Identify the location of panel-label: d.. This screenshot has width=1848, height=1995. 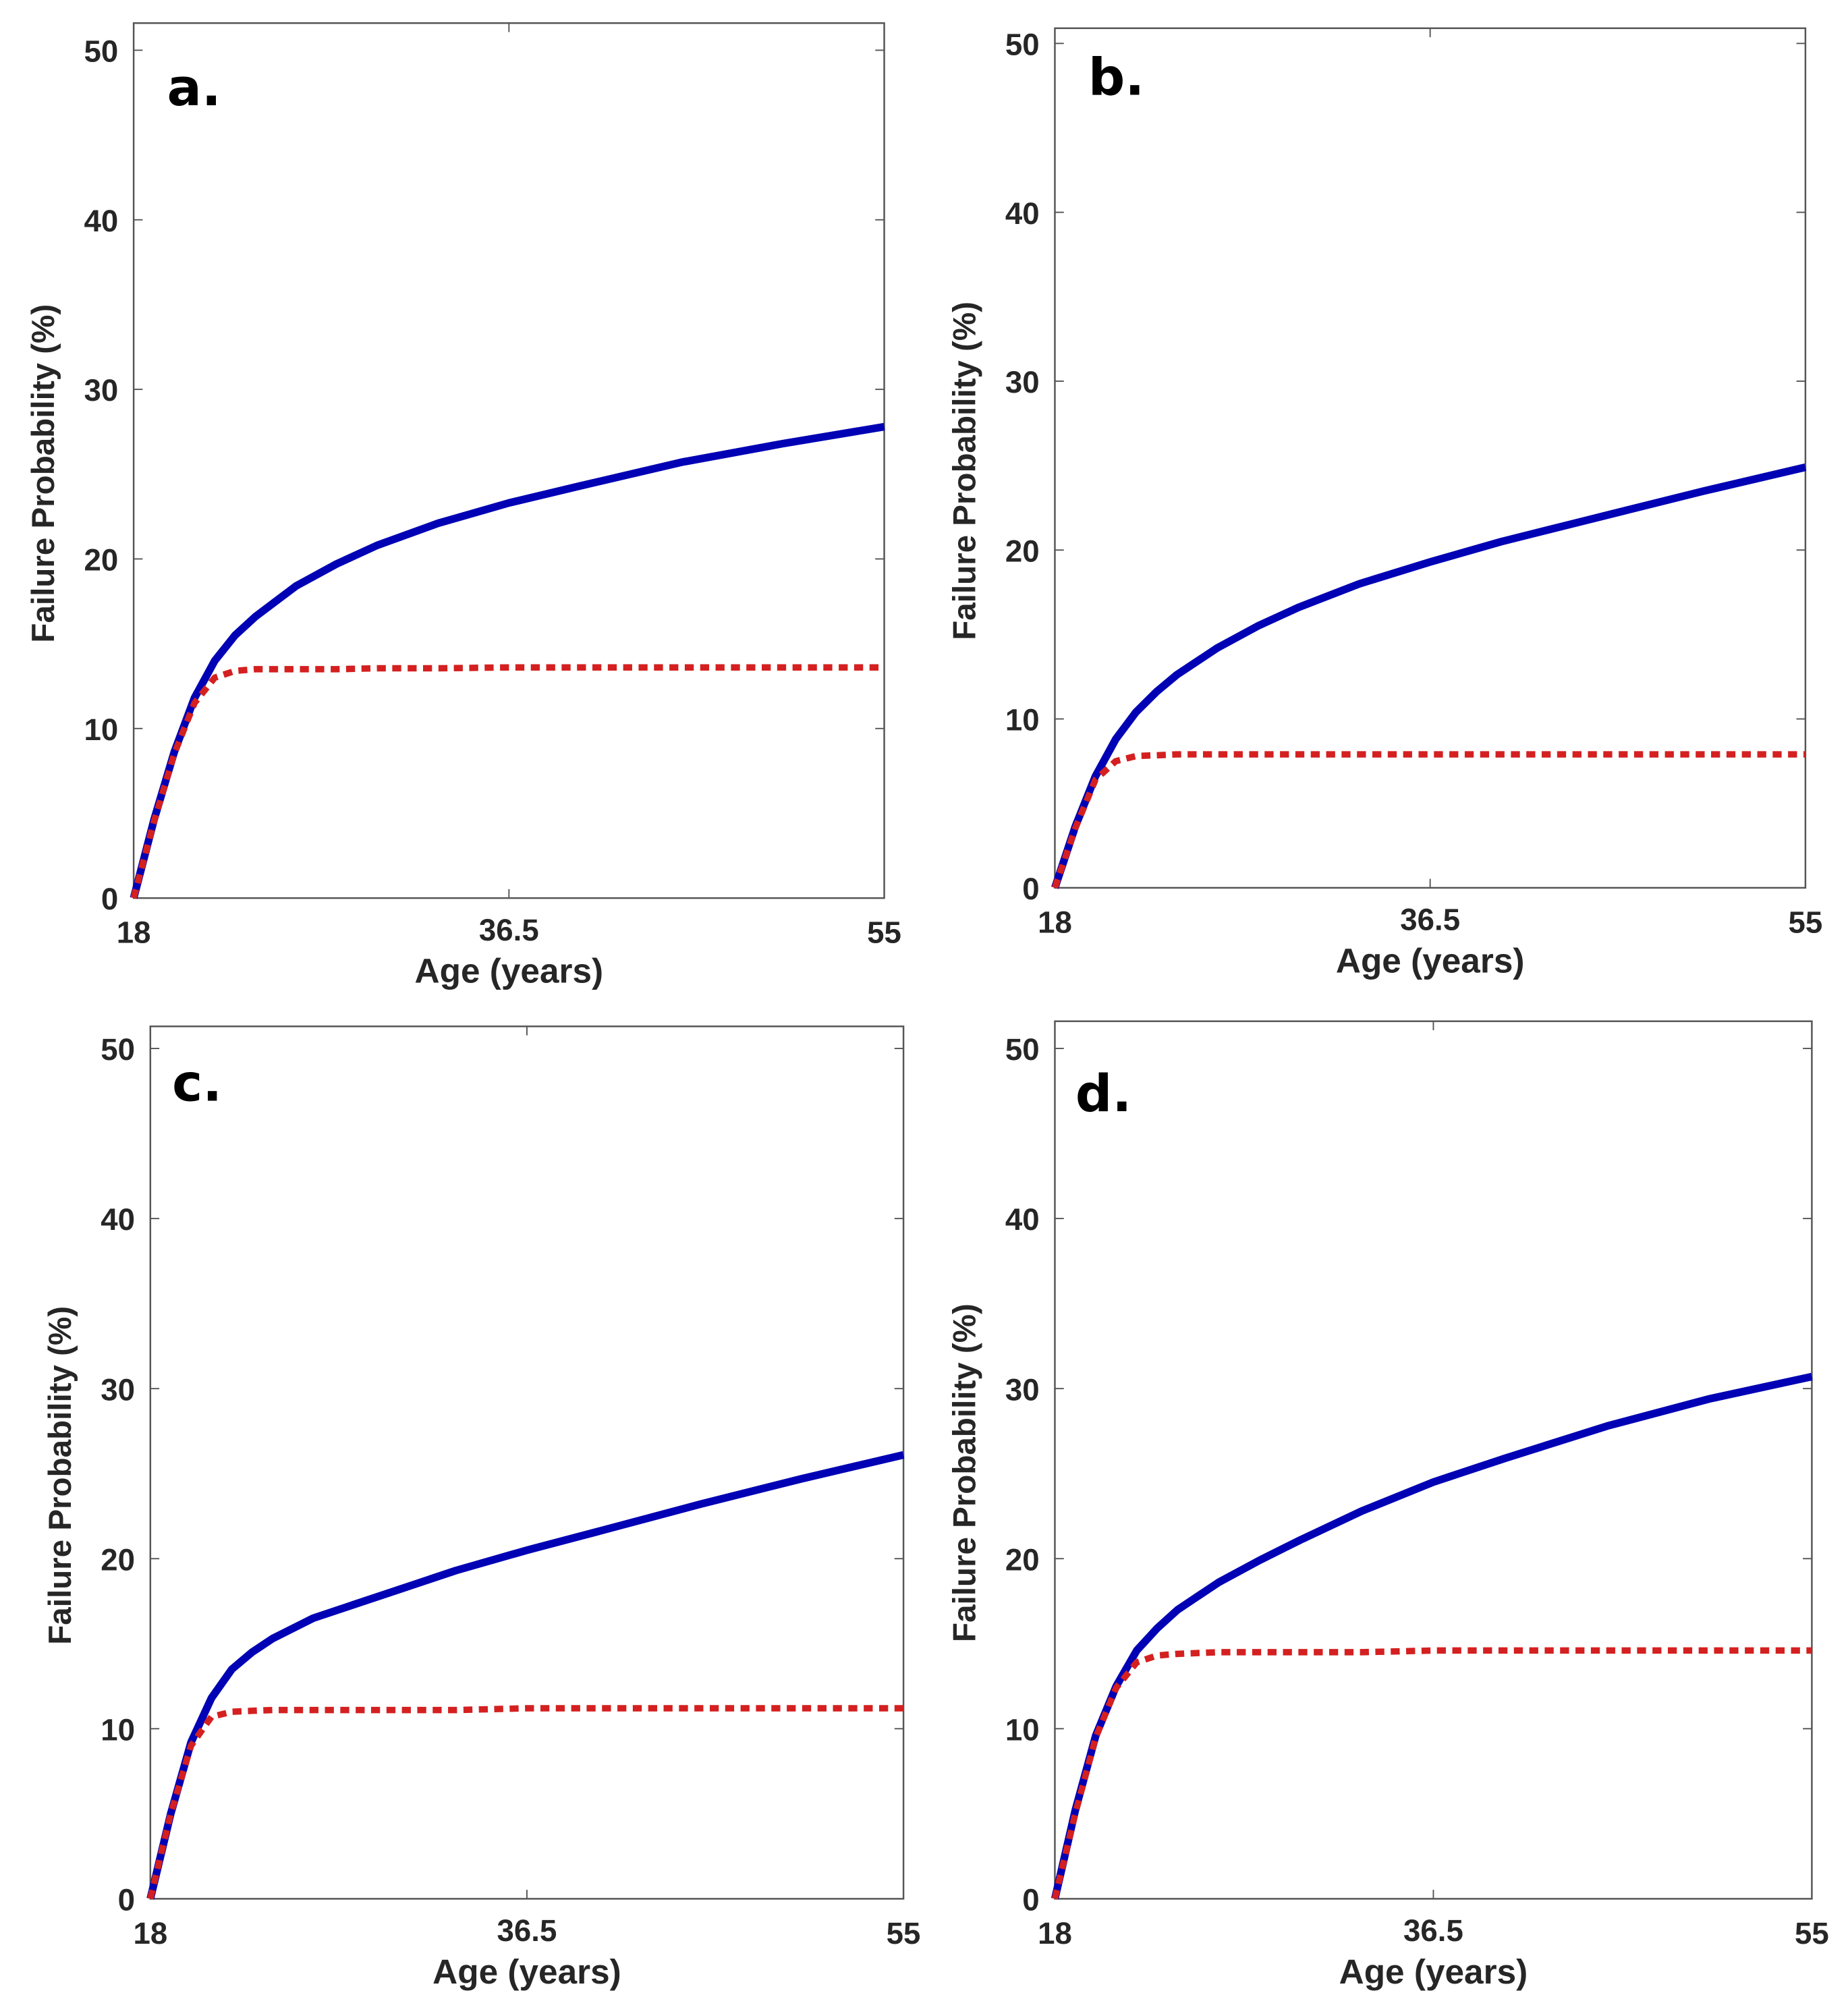
(1103, 1093).